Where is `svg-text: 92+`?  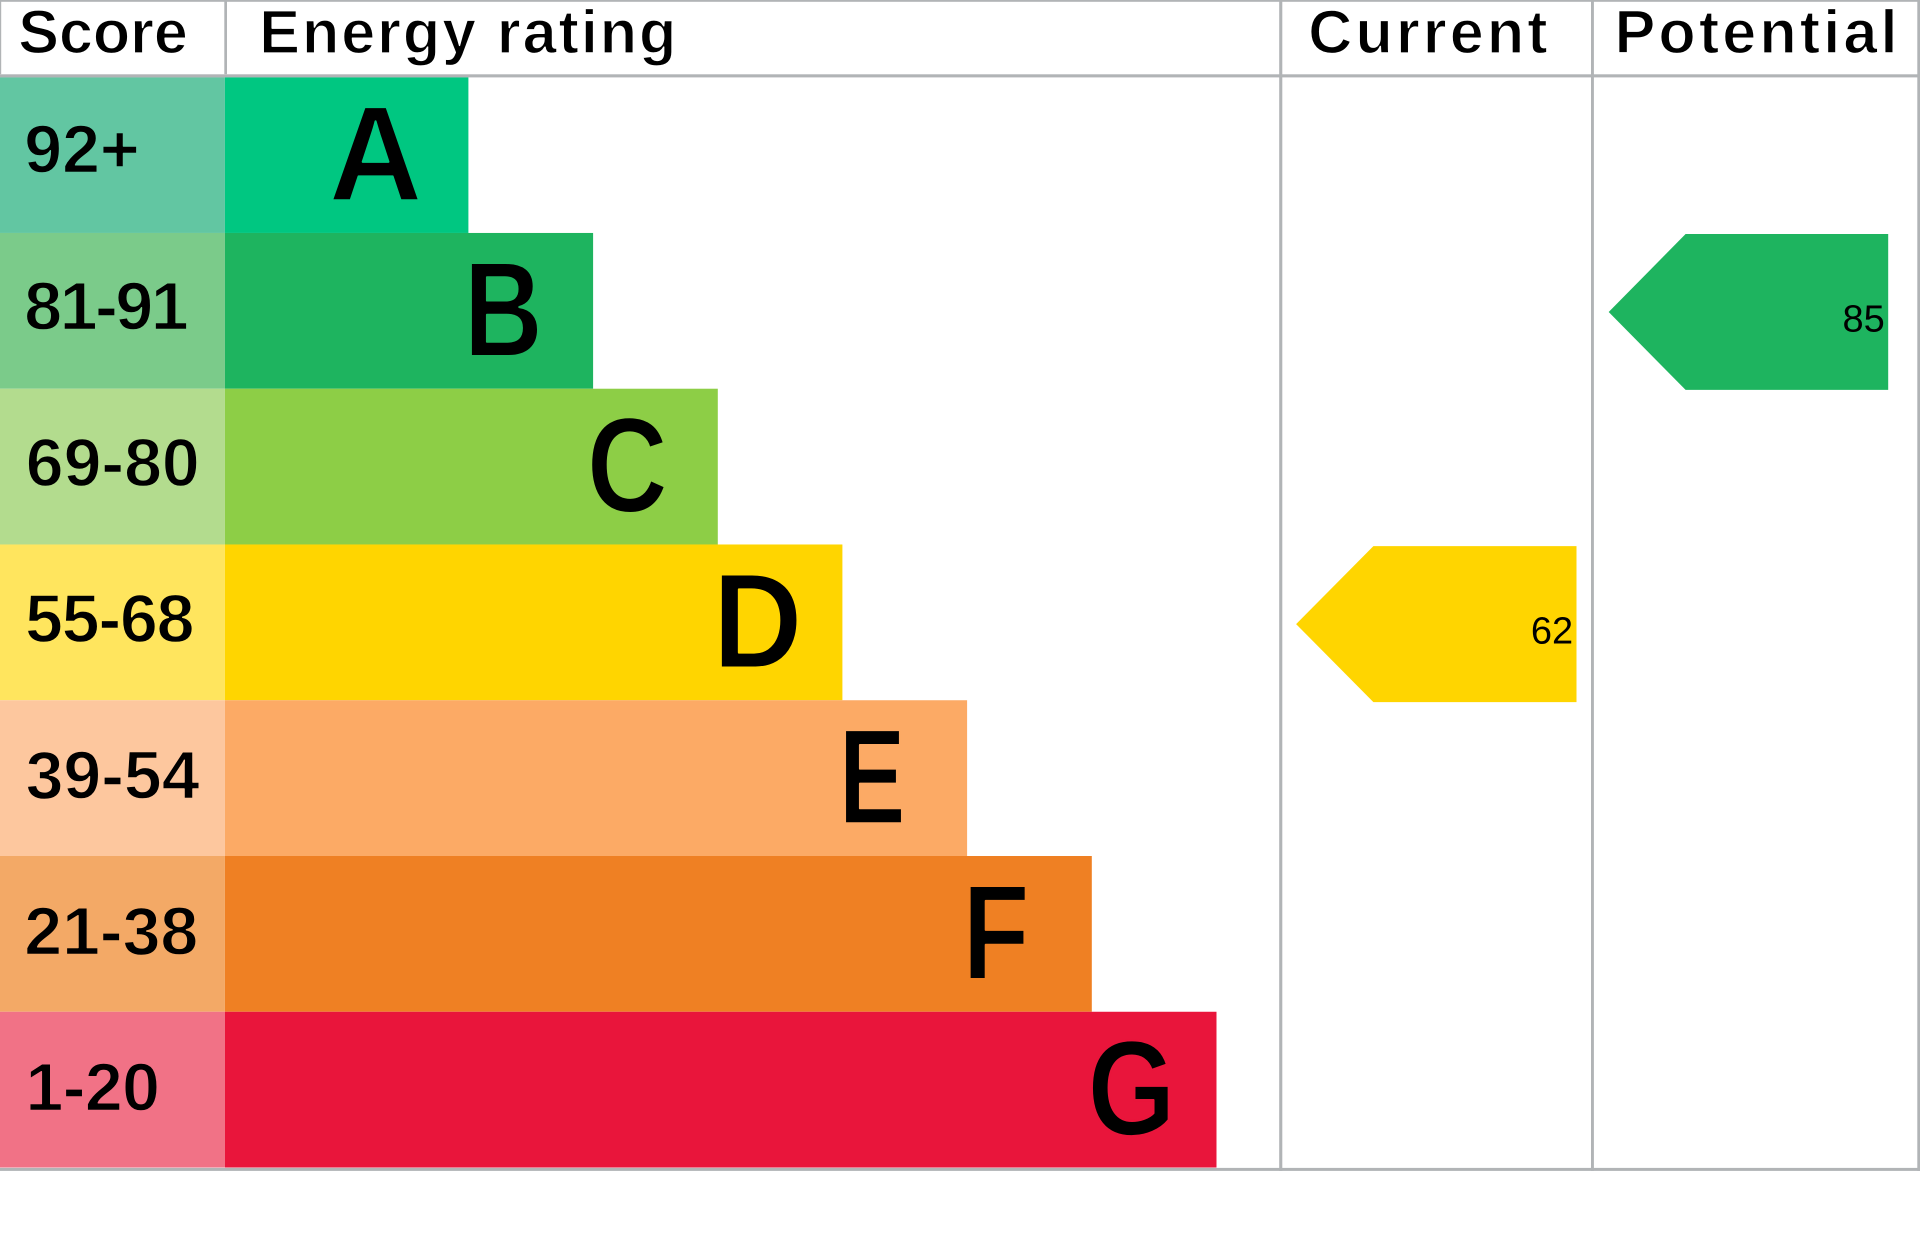
svg-text: 92+ is located at coordinates (81, 150).